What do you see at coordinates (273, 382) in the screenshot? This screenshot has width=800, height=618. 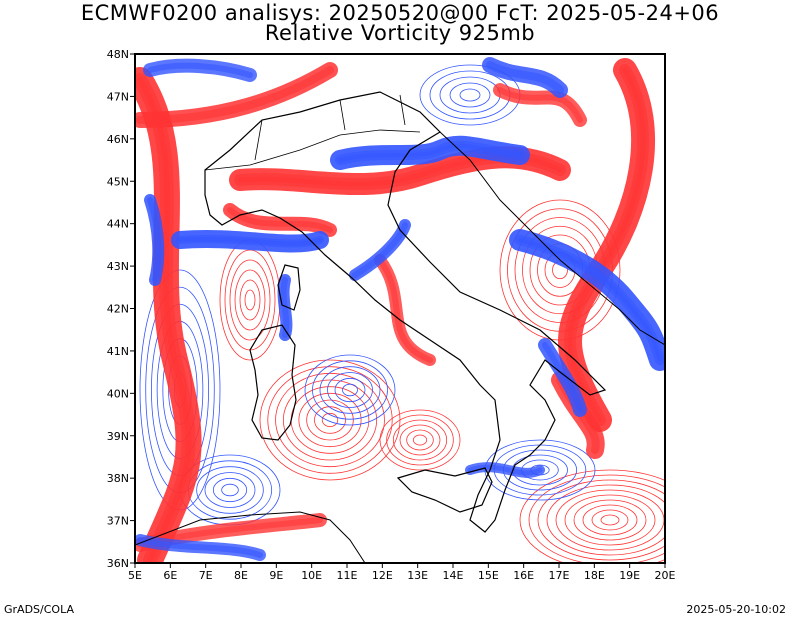 I see `sardinia-coast` at bounding box center [273, 382].